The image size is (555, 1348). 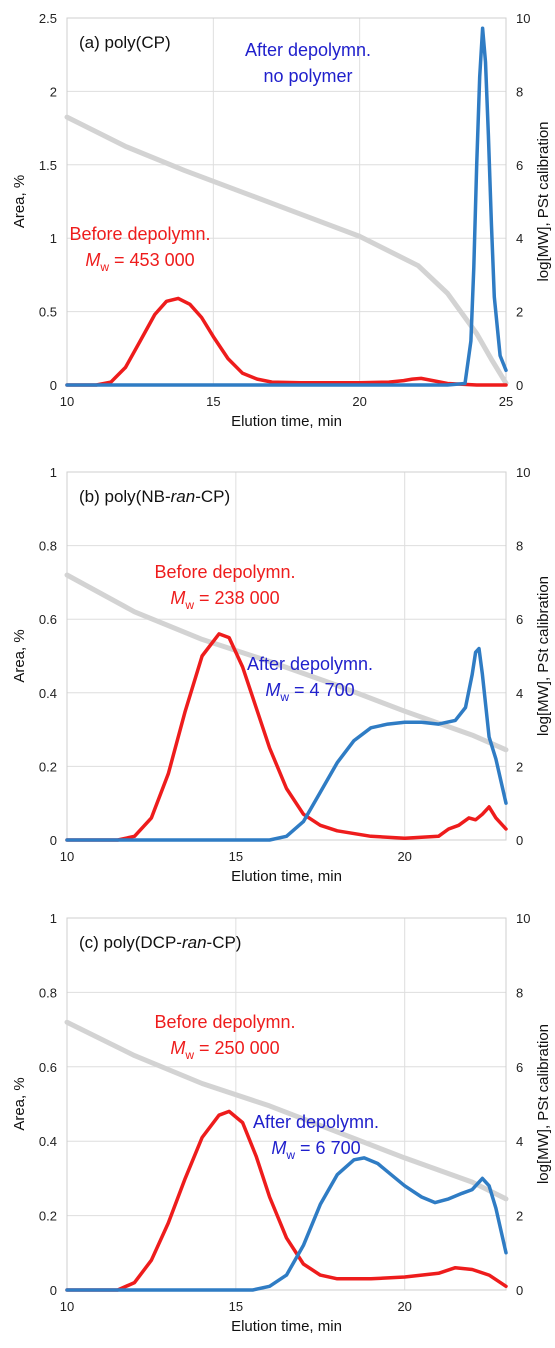 What do you see at coordinates (160, 942) in the screenshot?
I see `chart-title: (c) poly(DCP-ran-CP)` at bounding box center [160, 942].